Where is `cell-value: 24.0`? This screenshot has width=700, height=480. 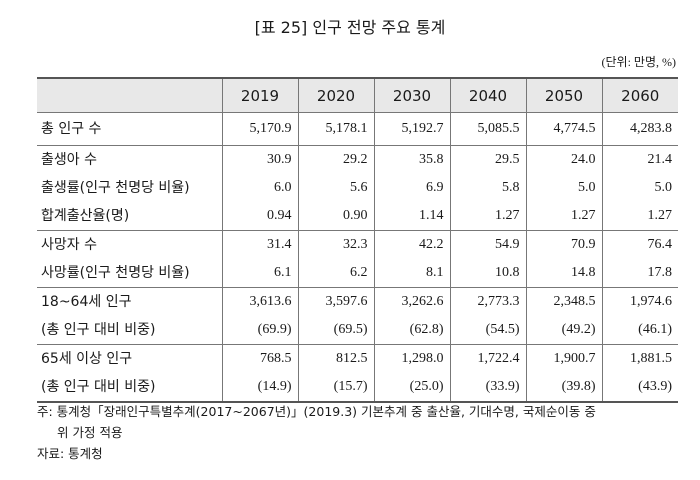
cell-value: 24.0 is located at coordinates (583, 159).